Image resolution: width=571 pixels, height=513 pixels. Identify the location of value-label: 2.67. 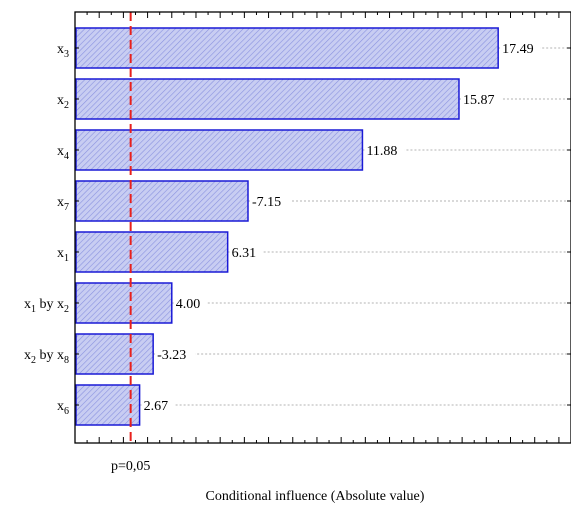
(156, 406).